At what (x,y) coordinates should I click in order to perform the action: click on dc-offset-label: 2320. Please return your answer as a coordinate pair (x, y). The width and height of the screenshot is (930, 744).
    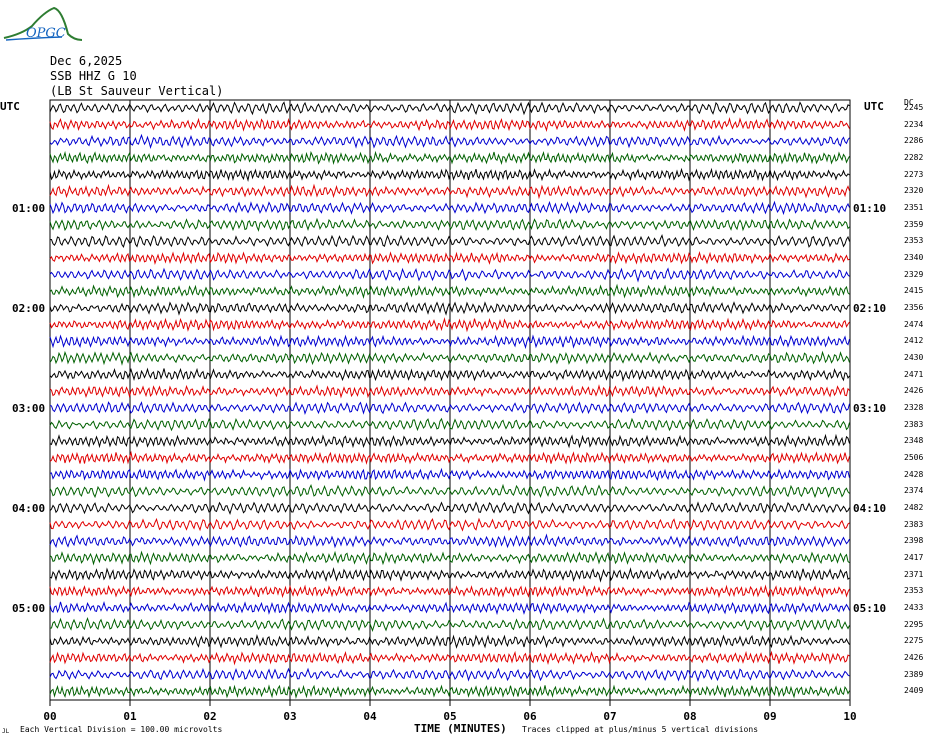
    Looking at the image, I should click on (914, 191).